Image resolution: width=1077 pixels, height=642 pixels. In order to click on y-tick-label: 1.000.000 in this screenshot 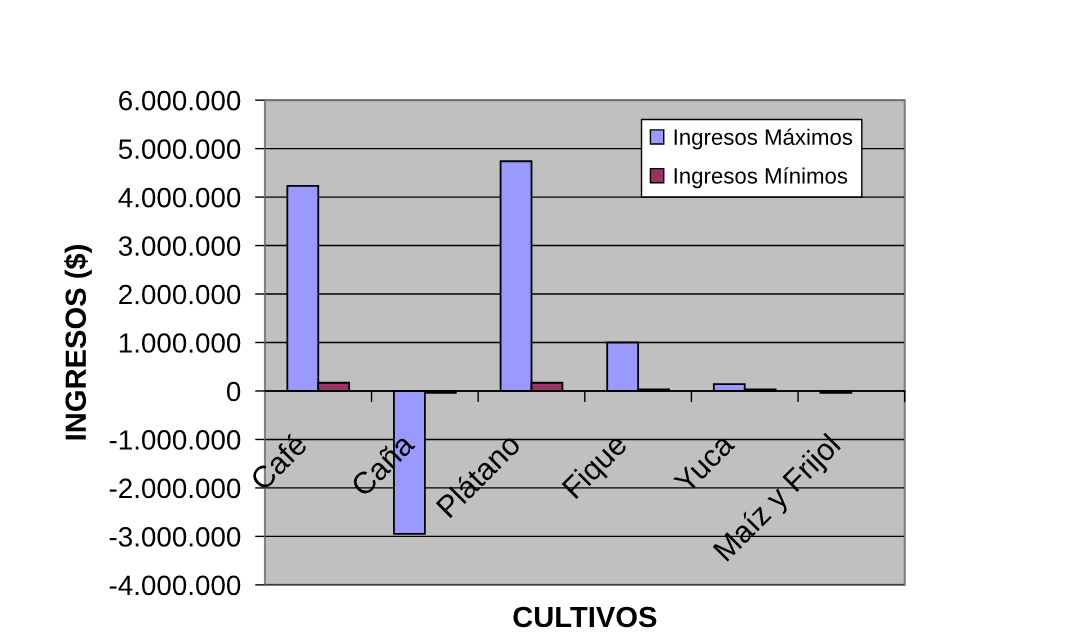, I will do `click(180, 343)`.